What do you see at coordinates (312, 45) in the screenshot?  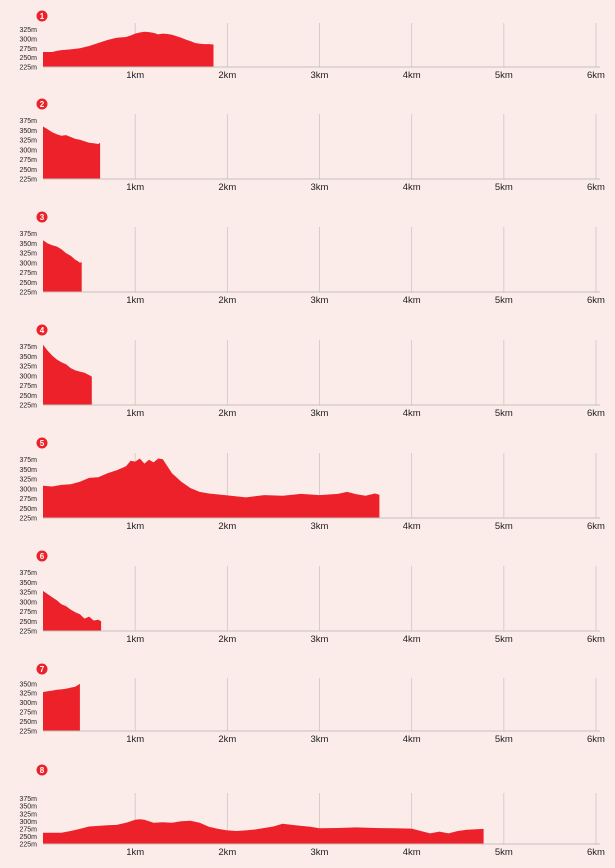 I see `elevation-chart-1: 325m 300m 275m 250m 225m 1km 2km 3km 4km 5km 6km 1` at bounding box center [312, 45].